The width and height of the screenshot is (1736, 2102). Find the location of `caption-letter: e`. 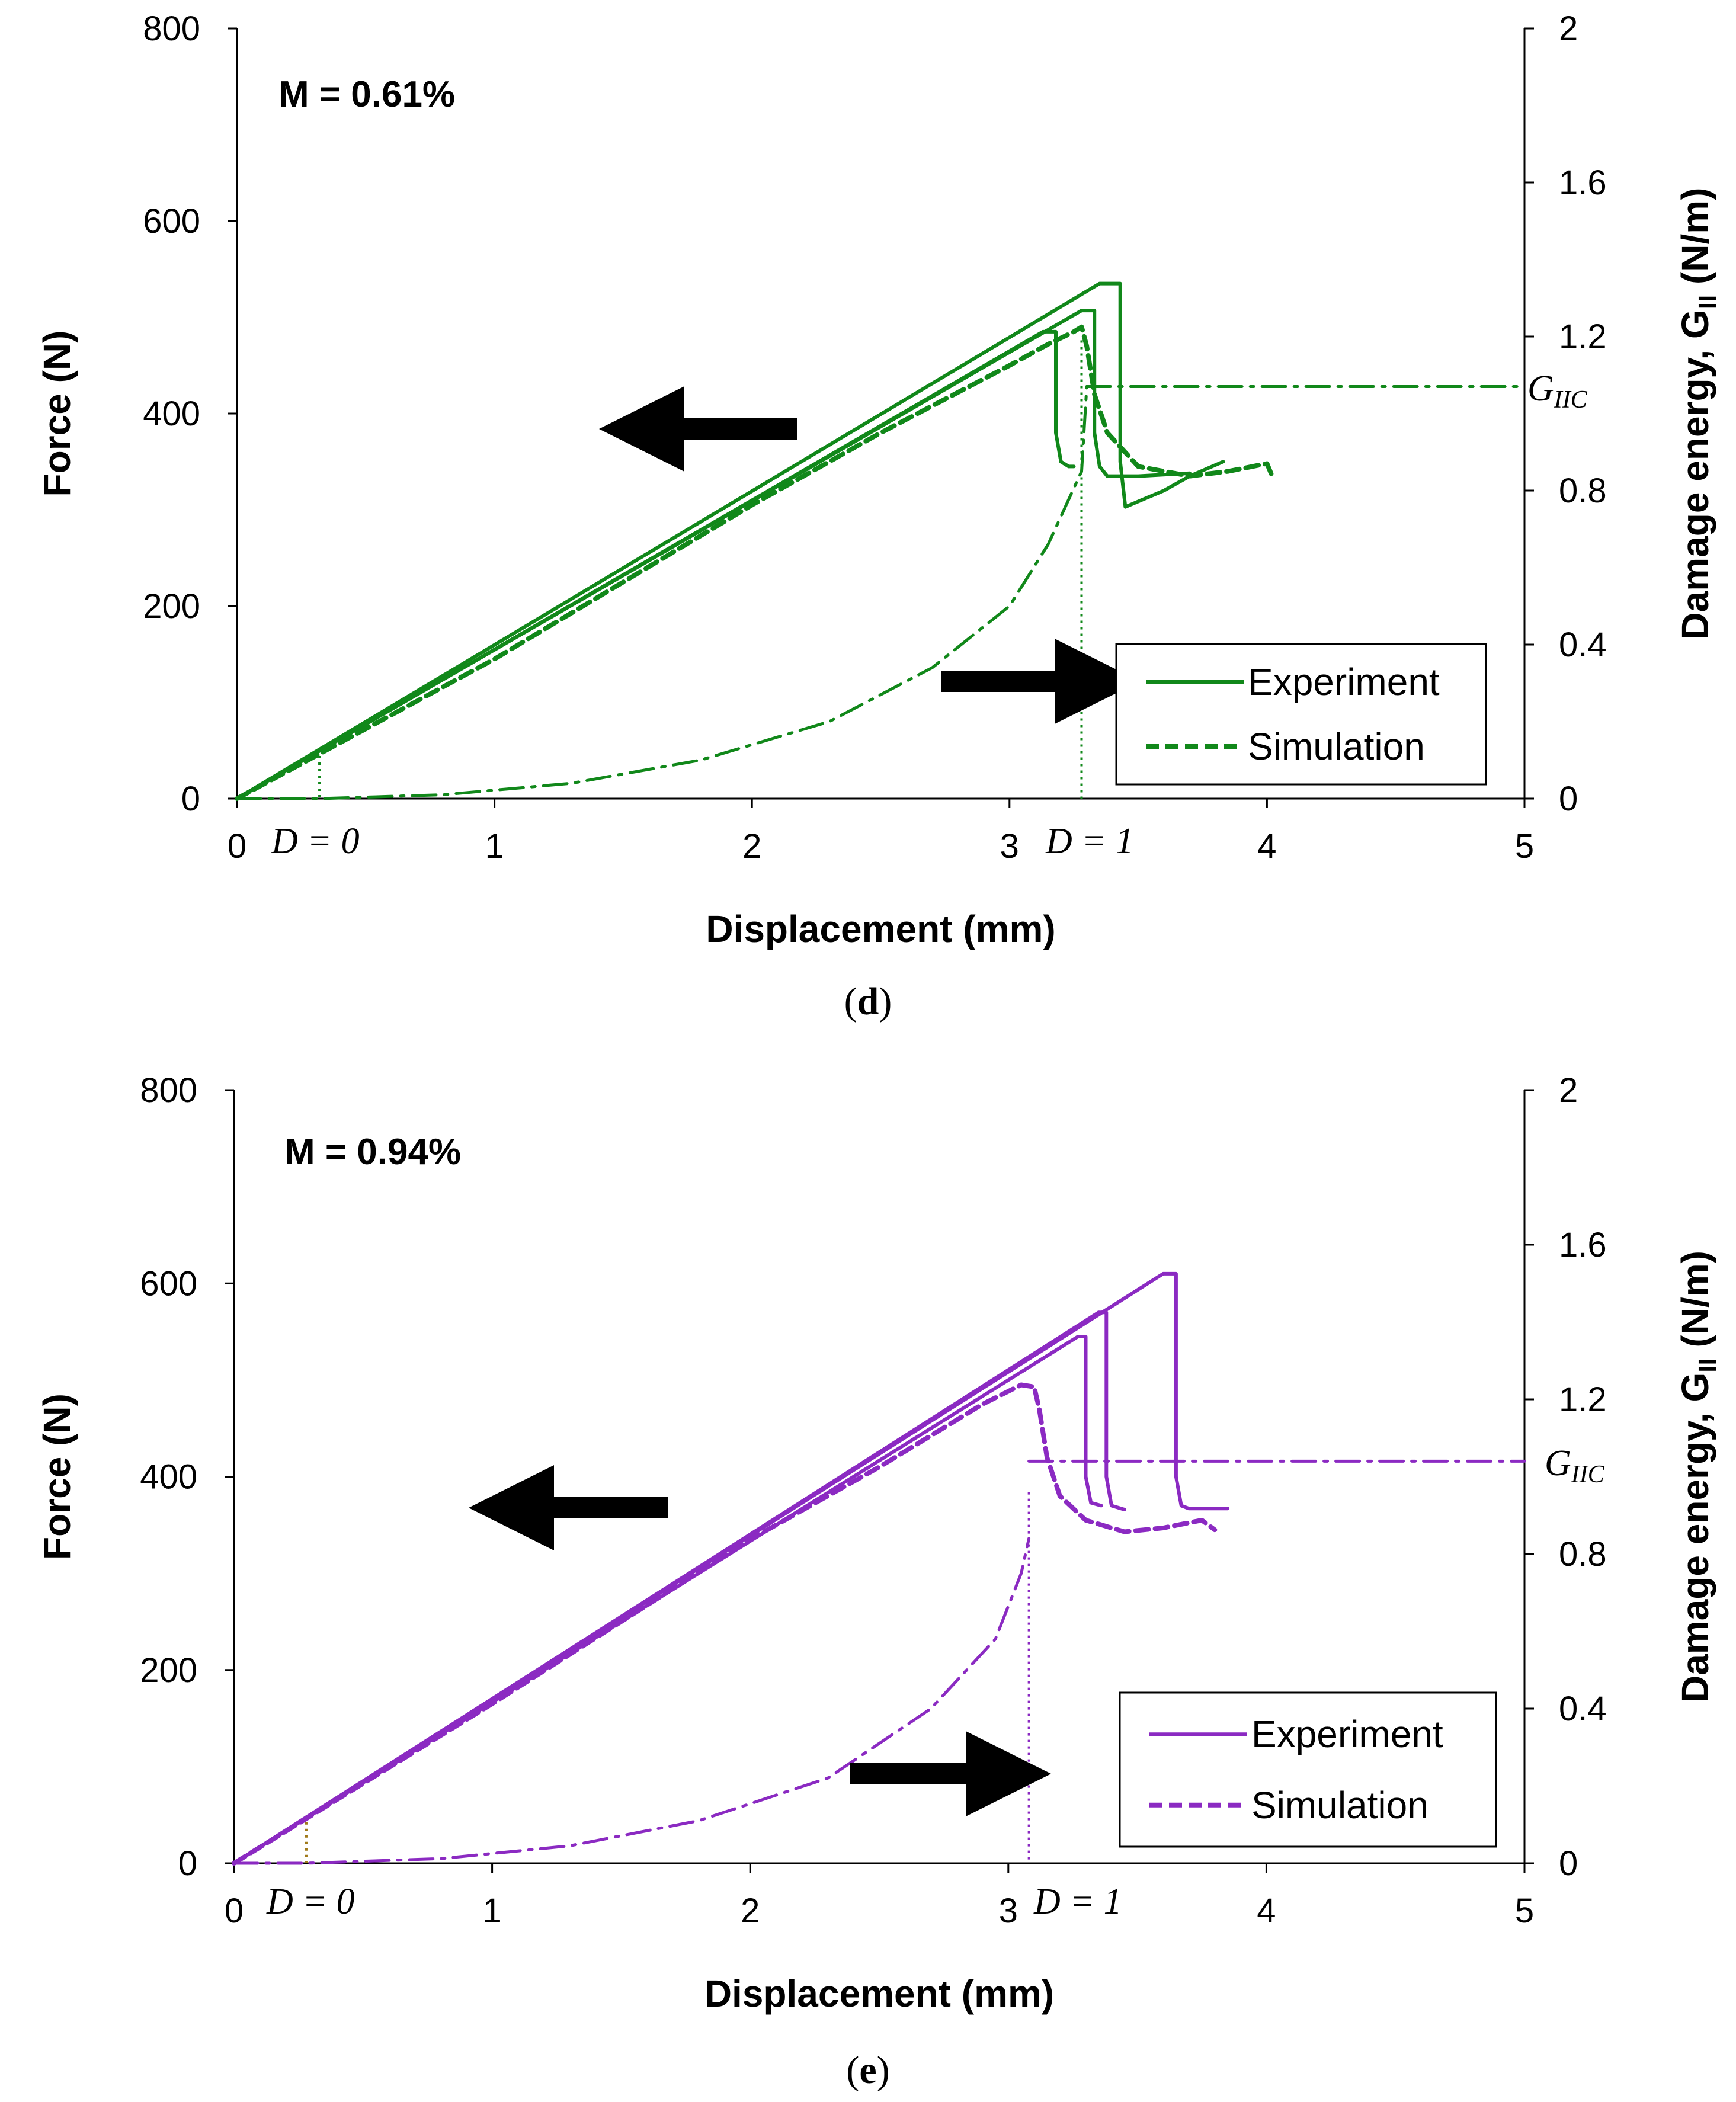

caption-letter: e is located at coordinates (867, 2070).